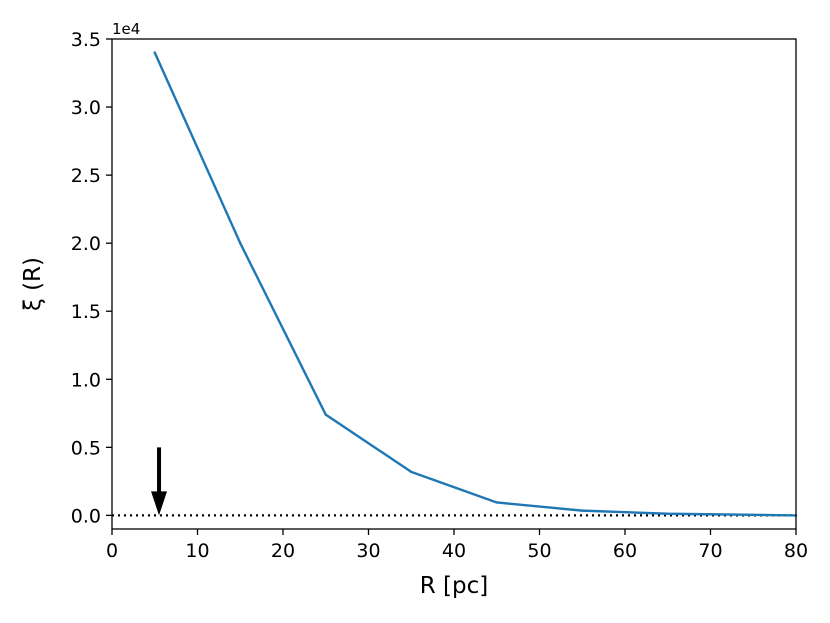 The image size is (830, 623). I want to click on x-axis-label: R [pc], so click(454, 586).